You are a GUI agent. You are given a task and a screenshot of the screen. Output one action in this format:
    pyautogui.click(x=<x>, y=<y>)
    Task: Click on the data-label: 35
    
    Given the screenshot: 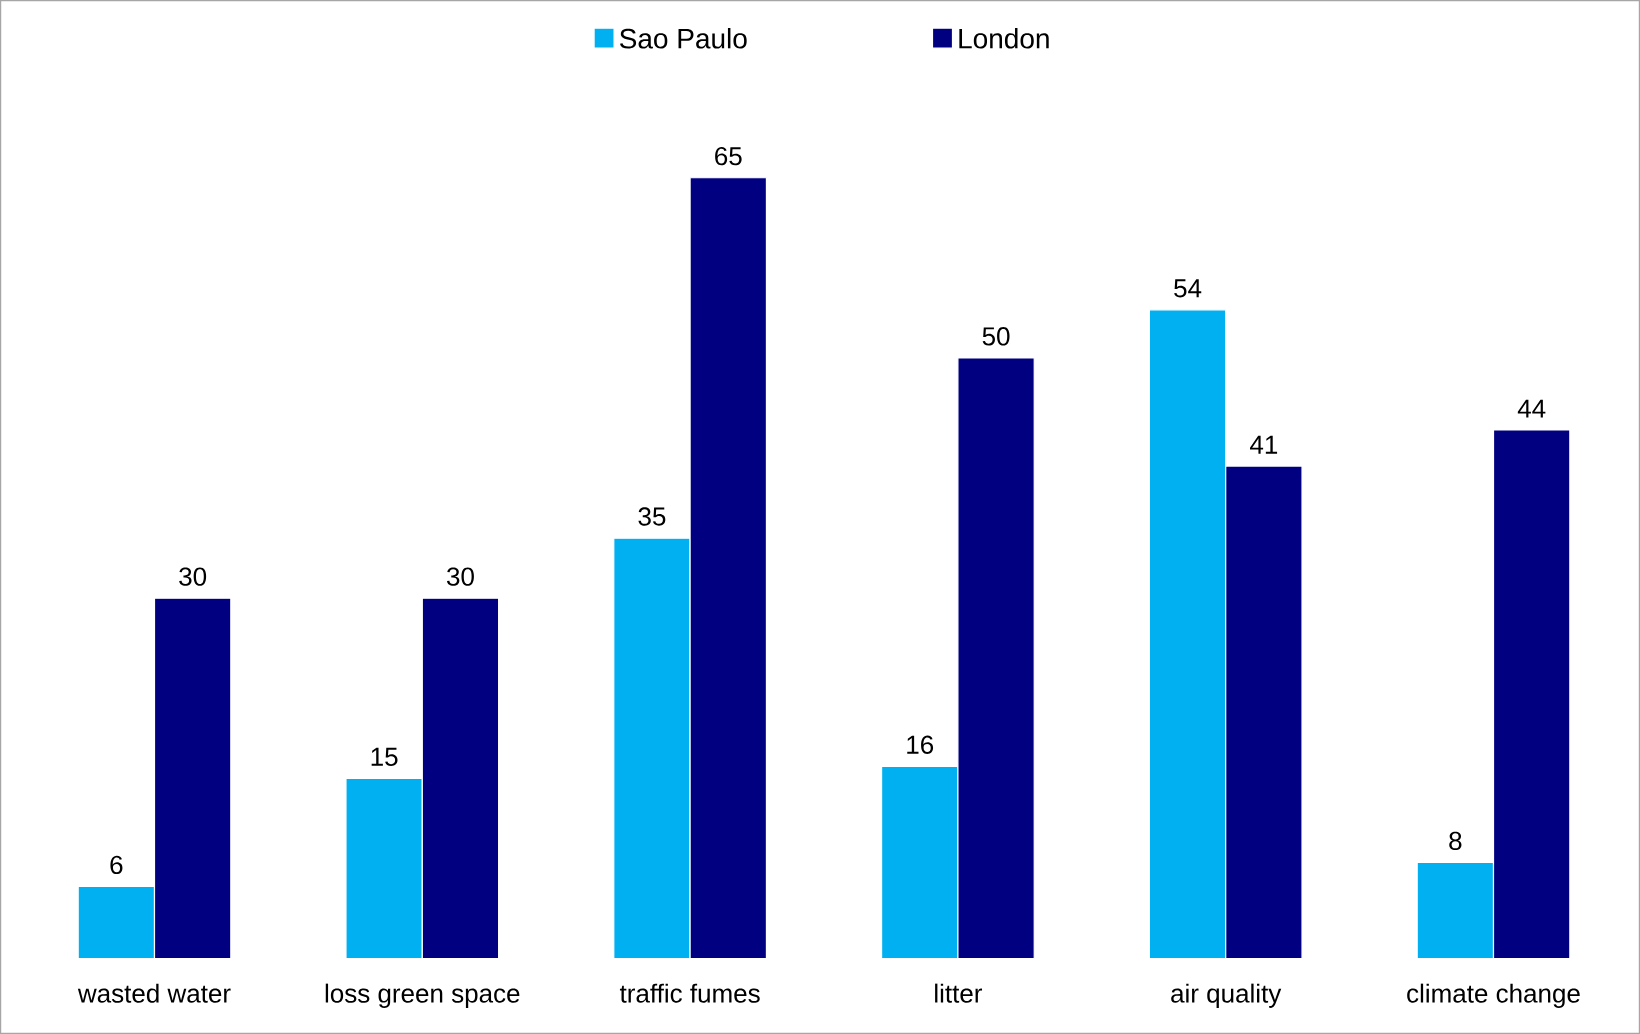 What is the action you would take?
    pyautogui.click(x=652, y=516)
    